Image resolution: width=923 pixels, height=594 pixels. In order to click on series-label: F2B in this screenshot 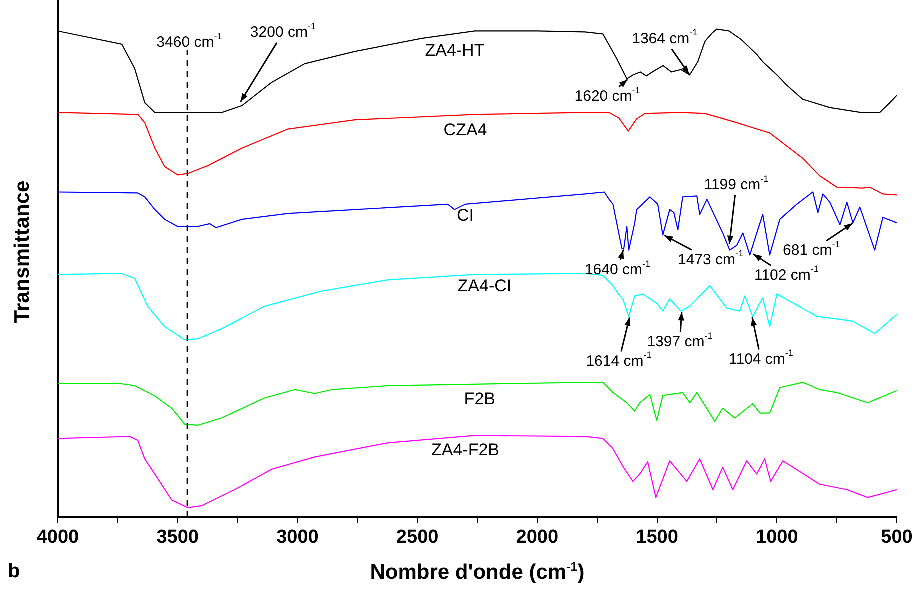, I will do `click(480, 399)`.